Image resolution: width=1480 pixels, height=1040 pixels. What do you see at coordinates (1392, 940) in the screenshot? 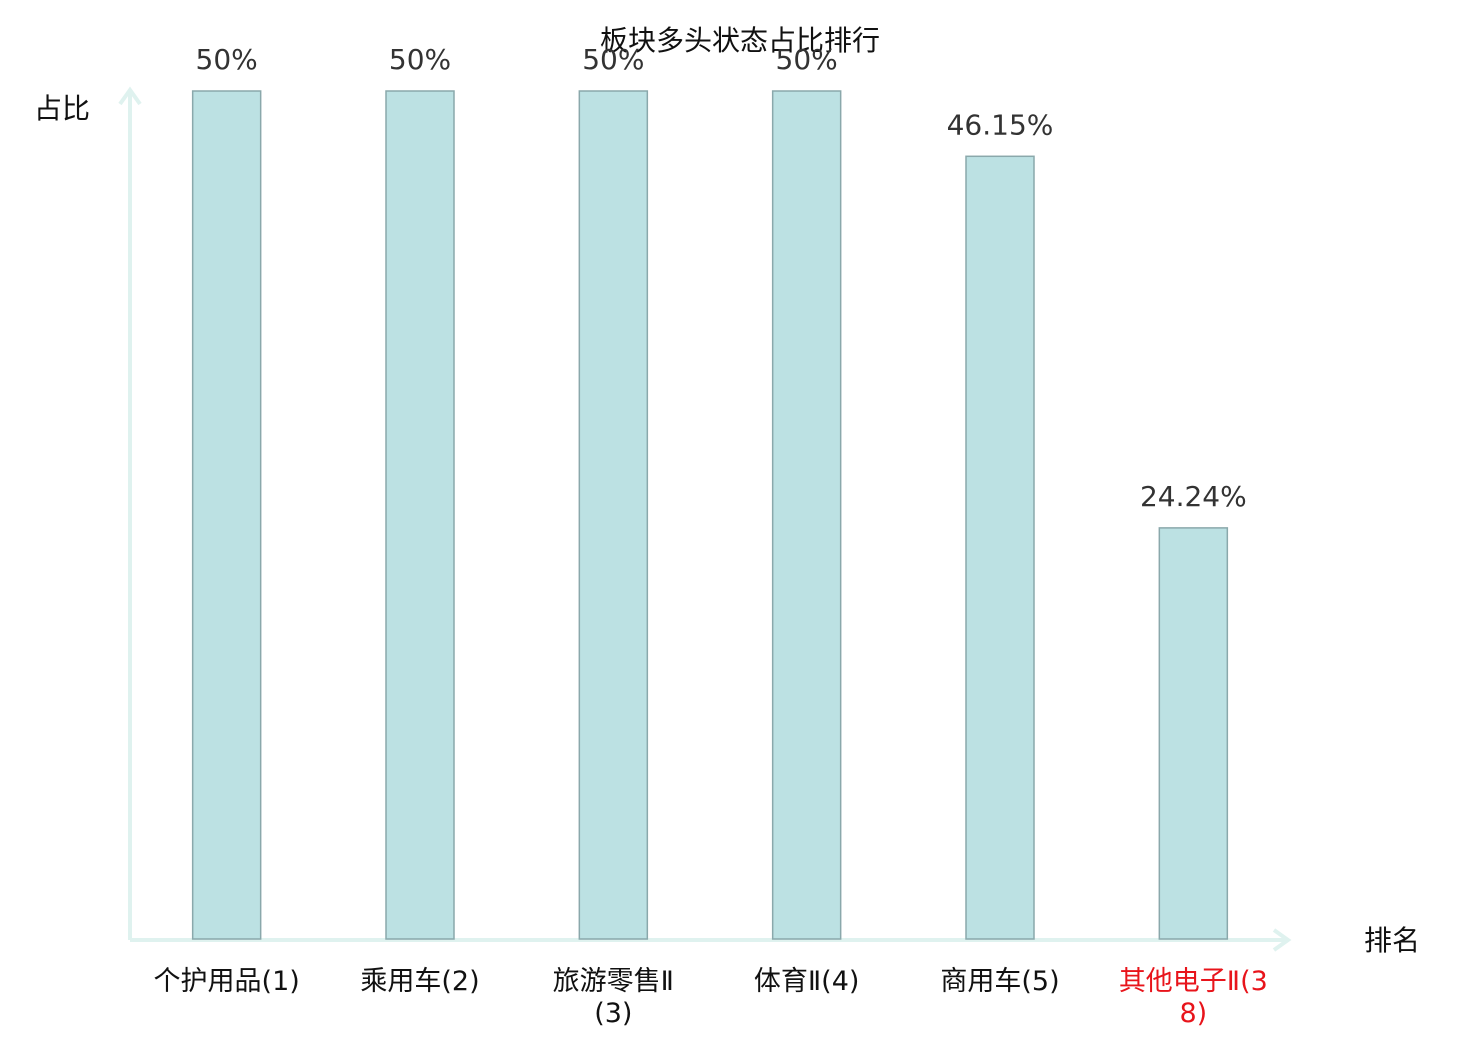
I see `x-axis-label: 排名` at bounding box center [1392, 940].